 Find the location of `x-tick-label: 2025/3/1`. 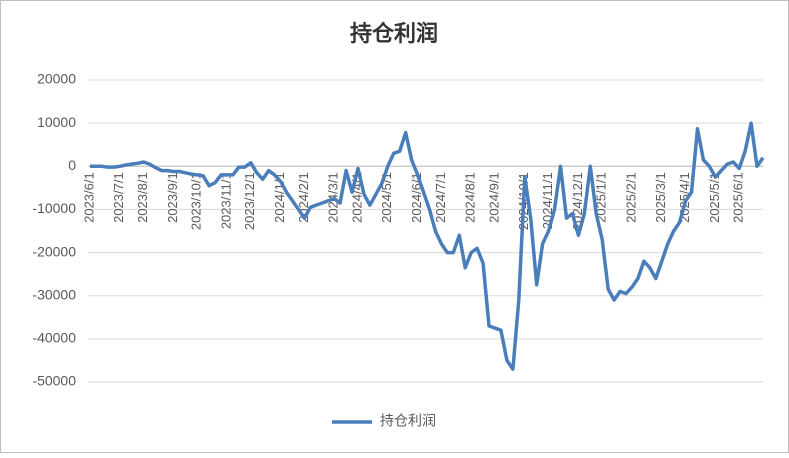

x-tick-label: 2025/3/1 is located at coordinates (660, 197).